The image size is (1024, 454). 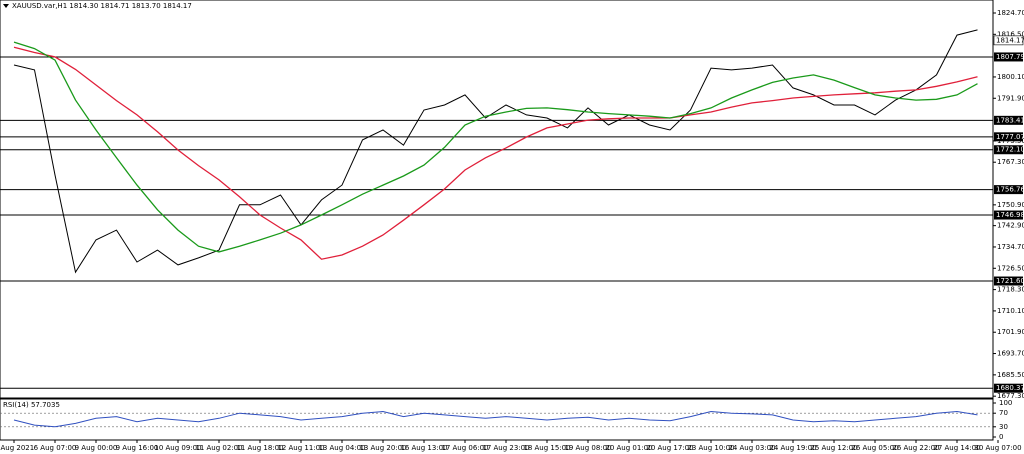 What do you see at coordinates (1010, 13) in the screenshot?
I see `y-tick-label: 1824.70` at bounding box center [1010, 13].